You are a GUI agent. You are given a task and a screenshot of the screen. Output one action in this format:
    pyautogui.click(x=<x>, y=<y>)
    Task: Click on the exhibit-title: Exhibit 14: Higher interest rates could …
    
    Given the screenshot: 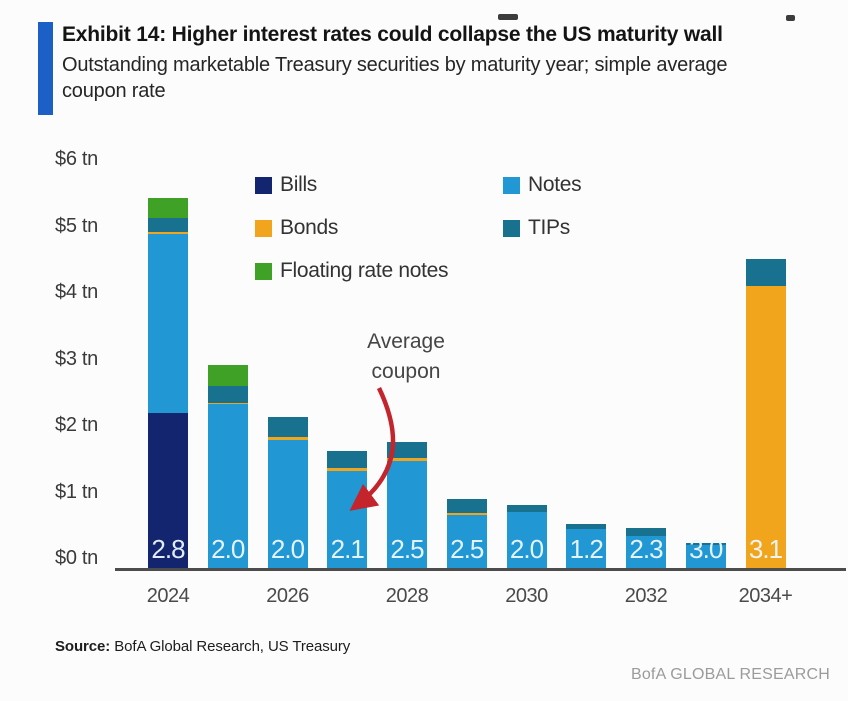 What is the action you would take?
    pyautogui.click(x=392, y=34)
    